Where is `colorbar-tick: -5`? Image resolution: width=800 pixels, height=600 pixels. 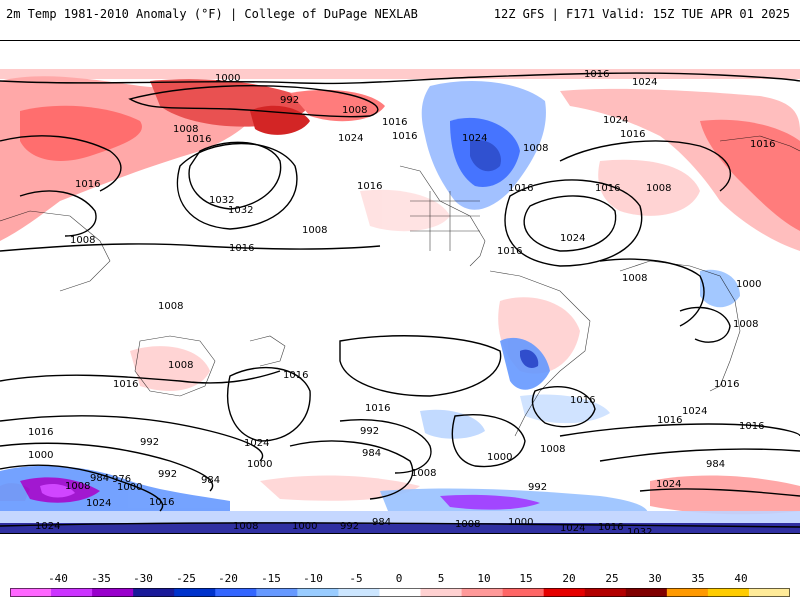
colorbar-tick: -5 is located at coordinates (356, 578).